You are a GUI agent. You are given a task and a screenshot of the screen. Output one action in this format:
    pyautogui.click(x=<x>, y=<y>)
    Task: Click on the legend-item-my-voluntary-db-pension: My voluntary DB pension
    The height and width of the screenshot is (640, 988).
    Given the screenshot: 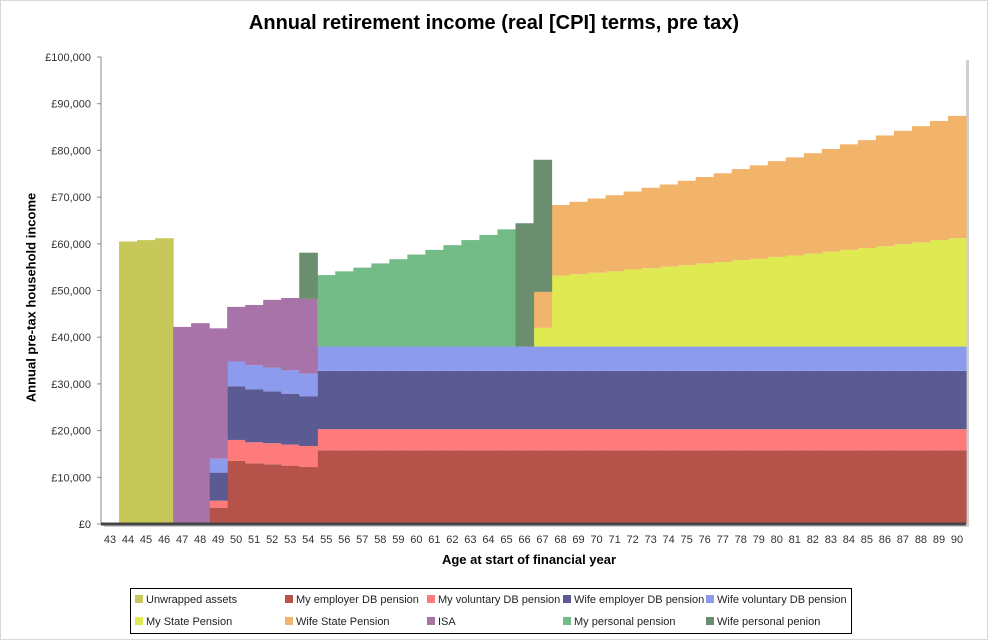 What is the action you would take?
    pyautogui.click(x=493, y=600)
    